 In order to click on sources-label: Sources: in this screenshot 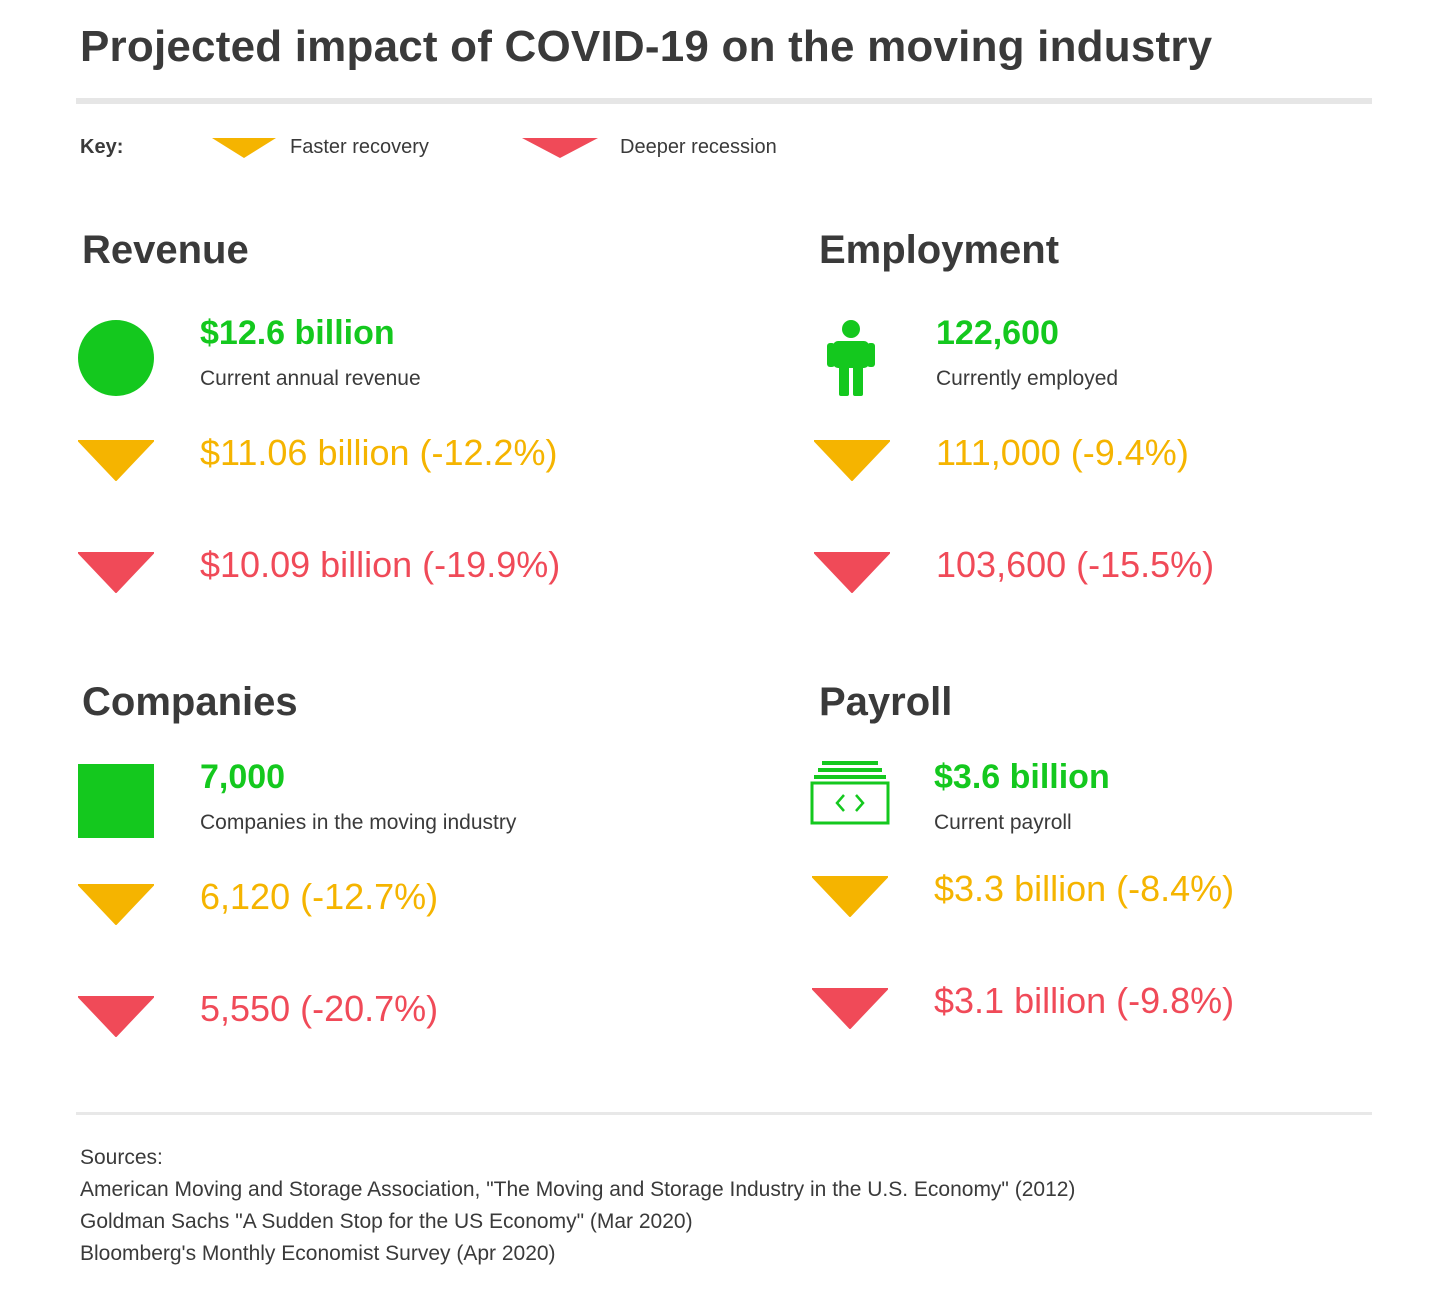, I will do `click(121, 1157)`.